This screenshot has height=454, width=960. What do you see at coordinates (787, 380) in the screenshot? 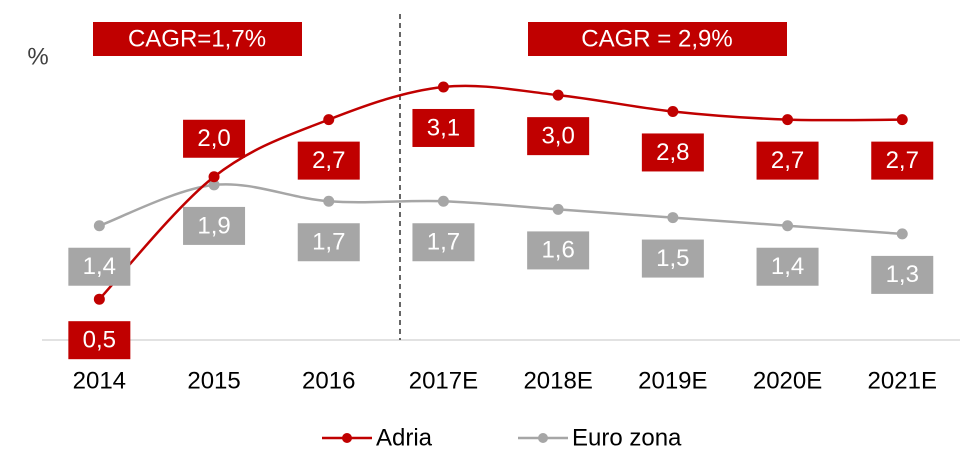
I see `x-tick-label: 2020E` at bounding box center [787, 380].